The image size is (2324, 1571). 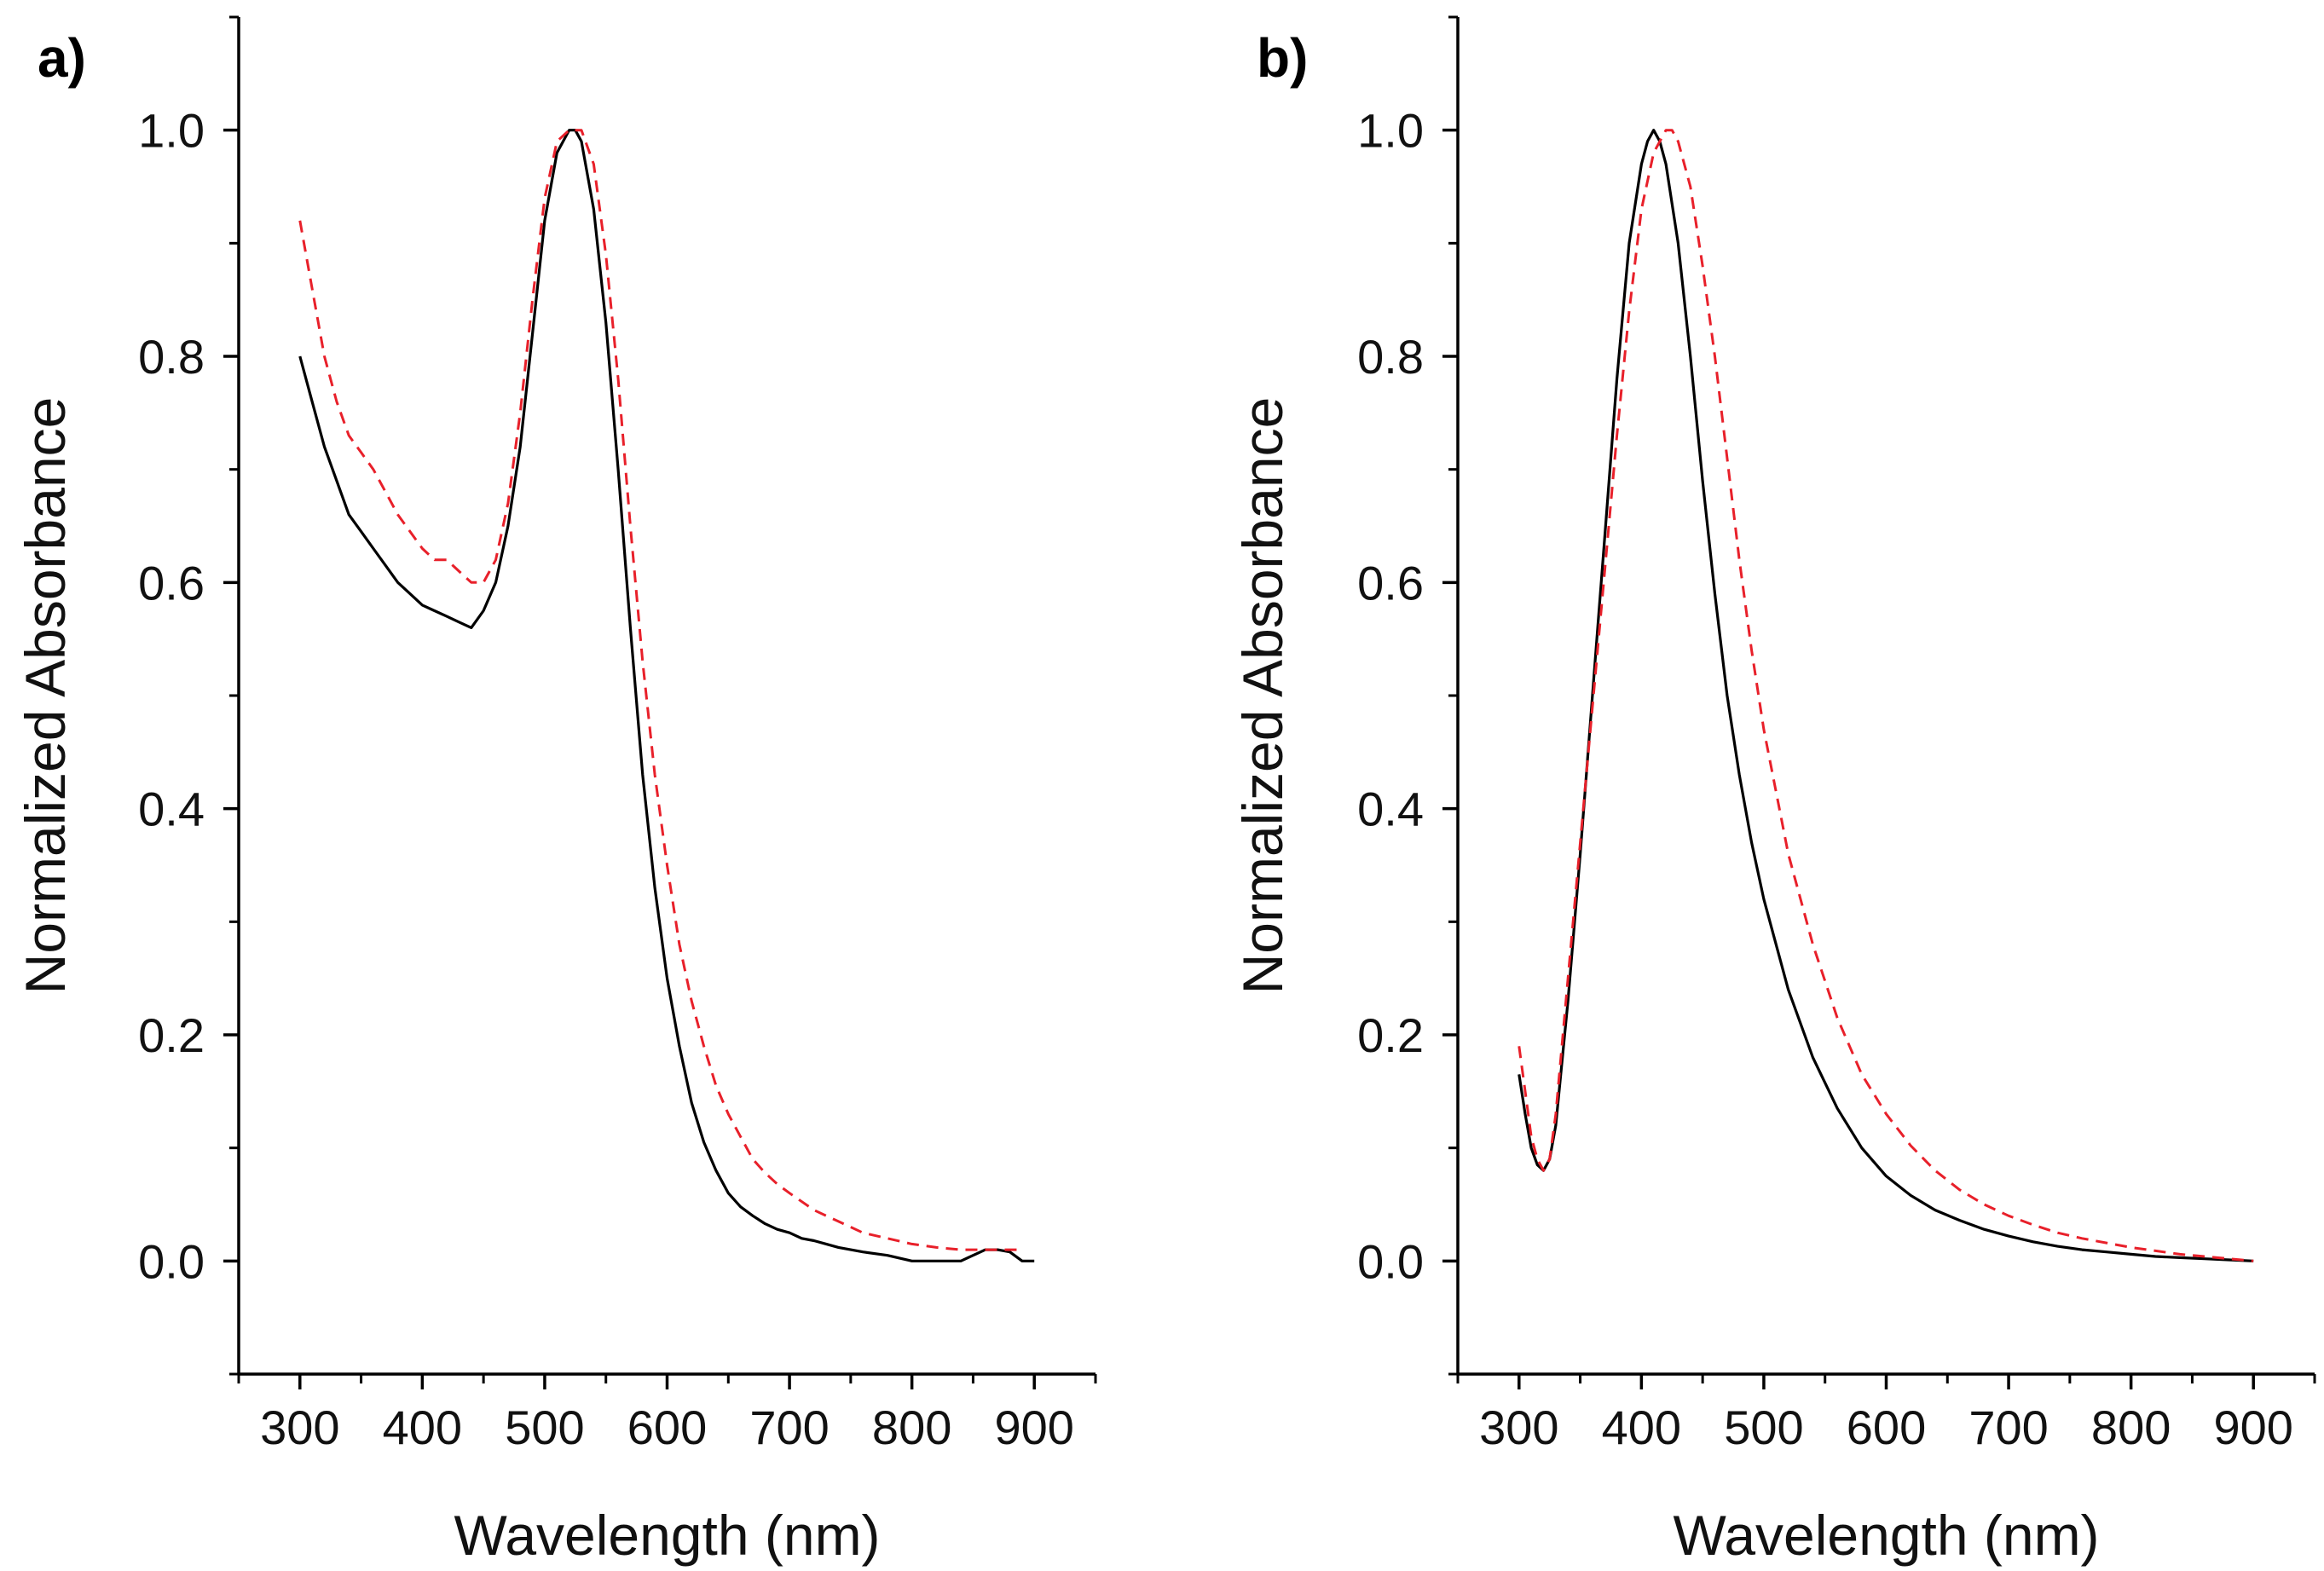 I want to click on x-axis-title-b: Wavelength (nm), so click(x=1886, y=1536).